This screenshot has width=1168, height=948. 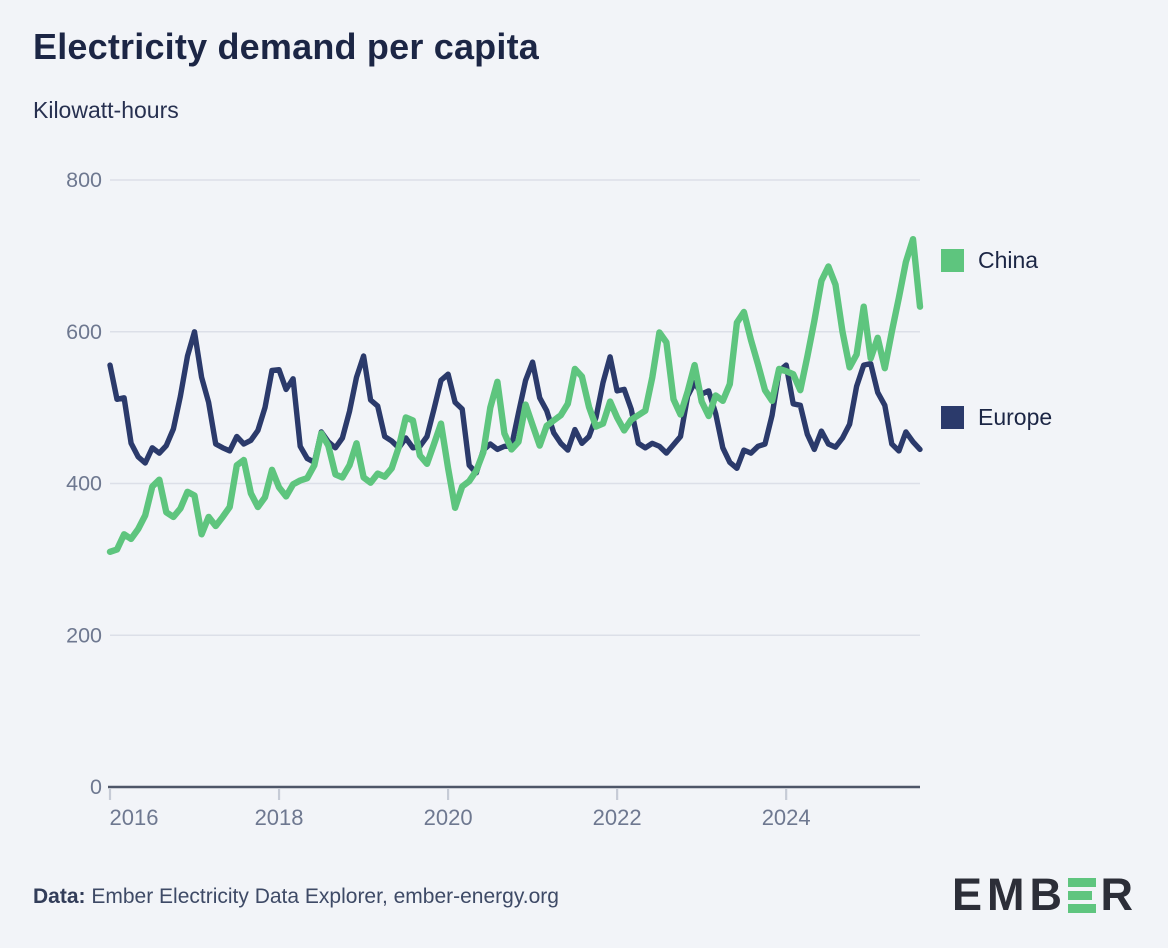 I want to click on y-axis-tick-label-0: 0, so click(x=96, y=787).